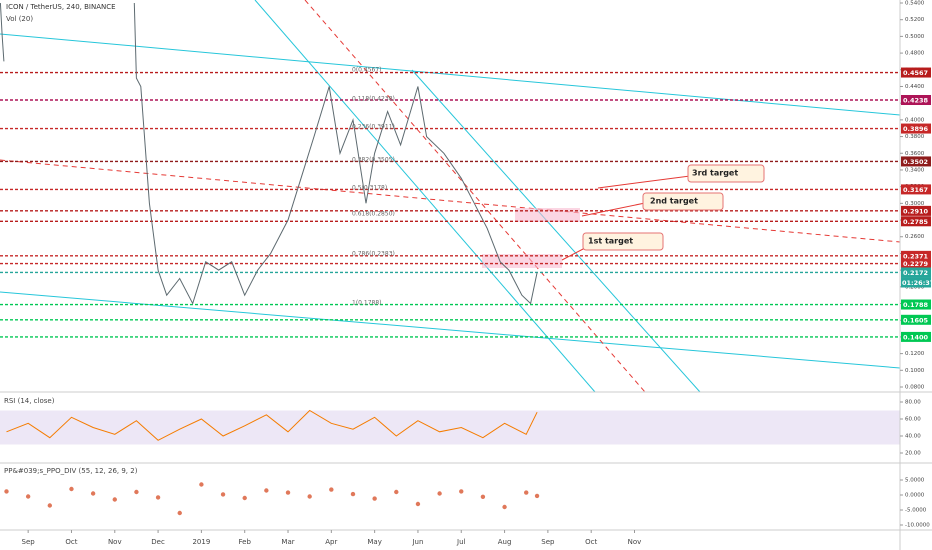 This screenshot has width=932, height=550. Describe the element at coordinates (373, 127) in the screenshot. I see `fib-label: 0.236(0.3911)` at that location.